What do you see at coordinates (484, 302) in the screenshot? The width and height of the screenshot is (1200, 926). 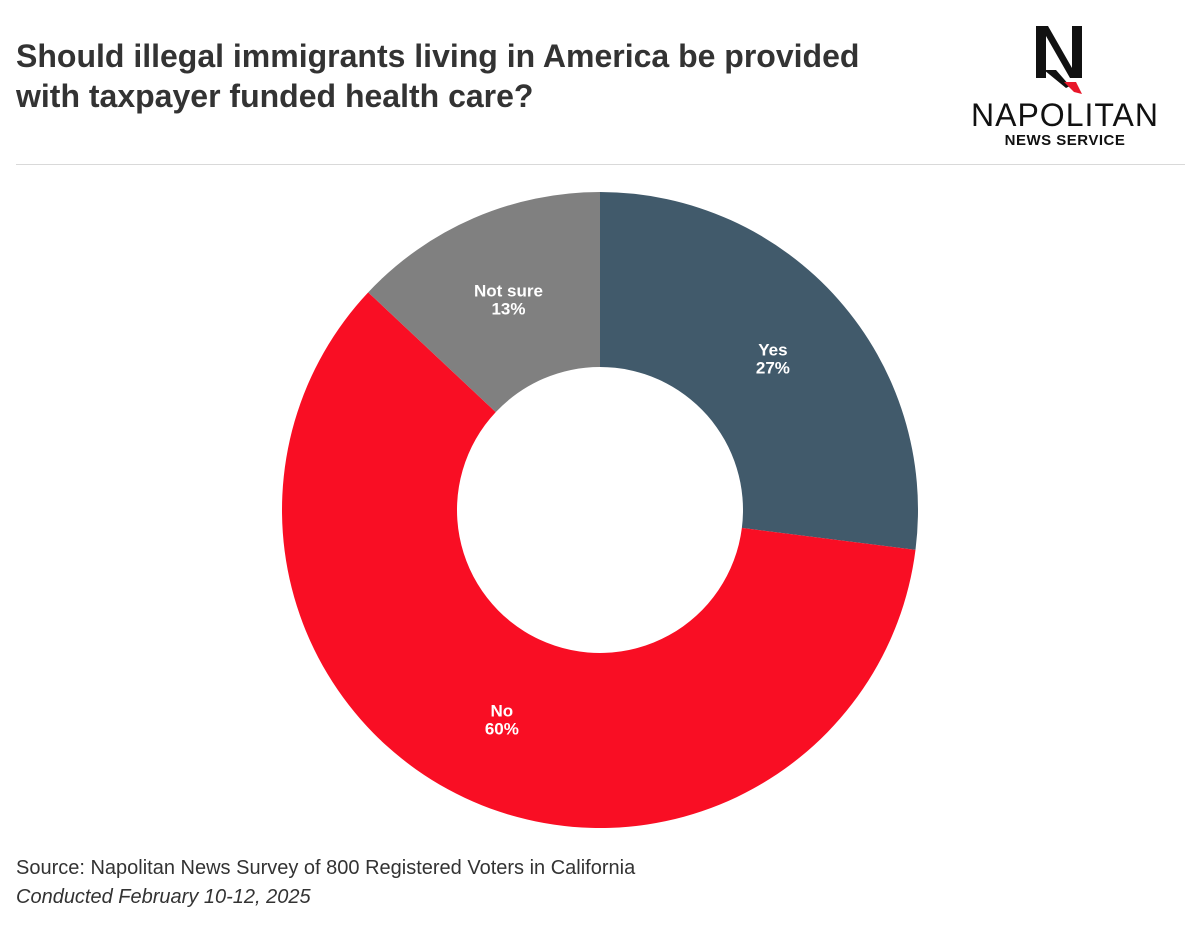 I see `slice-not-sure` at bounding box center [484, 302].